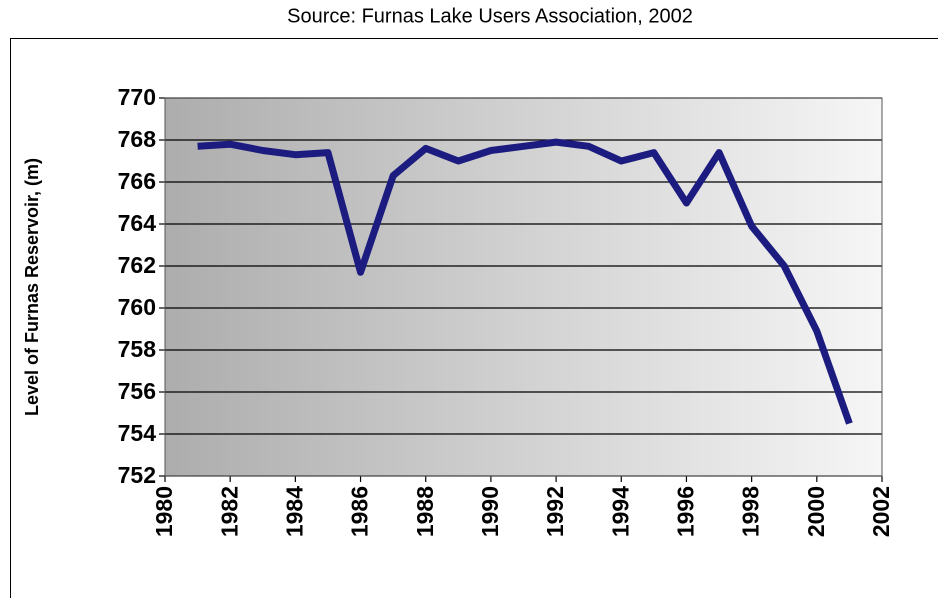 This screenshot has width=938, height=598. What do you see at coordinates (137, 433) in the screenshot?
I see `y-tick-label: 754` at bounding box center [137, 433].